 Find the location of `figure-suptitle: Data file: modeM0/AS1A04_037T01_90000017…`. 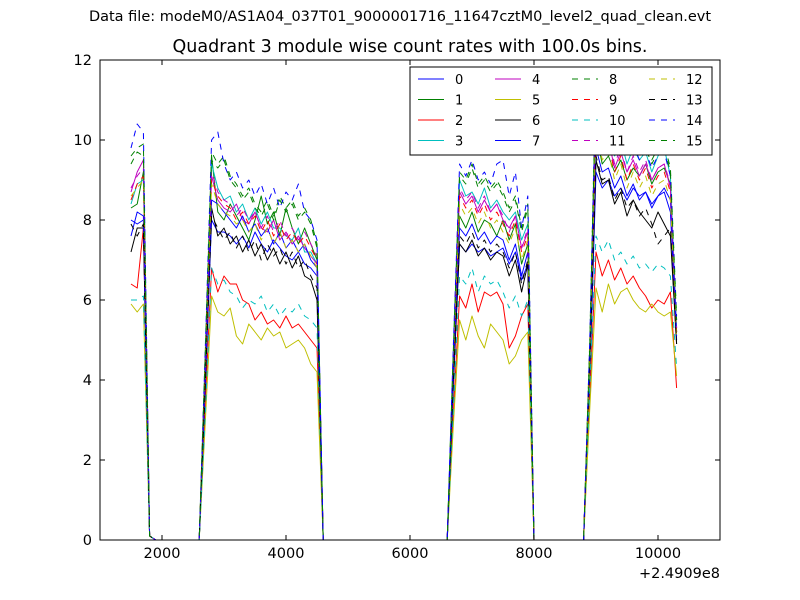

figure-suptitle: Data file: modeM0/AS1A04_037T01_90000017… is located at coordinates (400, 17).